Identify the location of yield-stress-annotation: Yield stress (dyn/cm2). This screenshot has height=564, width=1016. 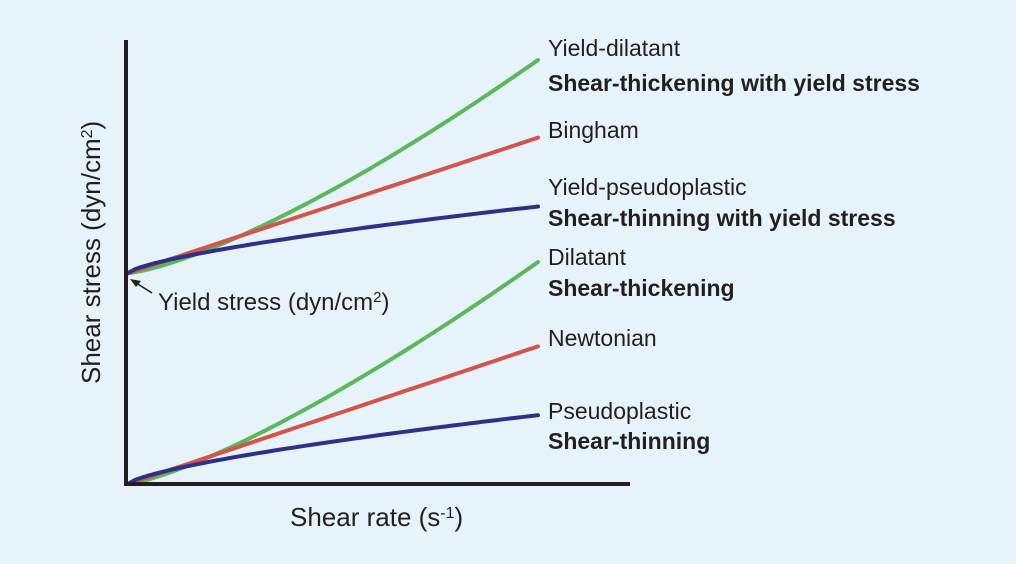
(274, 303).